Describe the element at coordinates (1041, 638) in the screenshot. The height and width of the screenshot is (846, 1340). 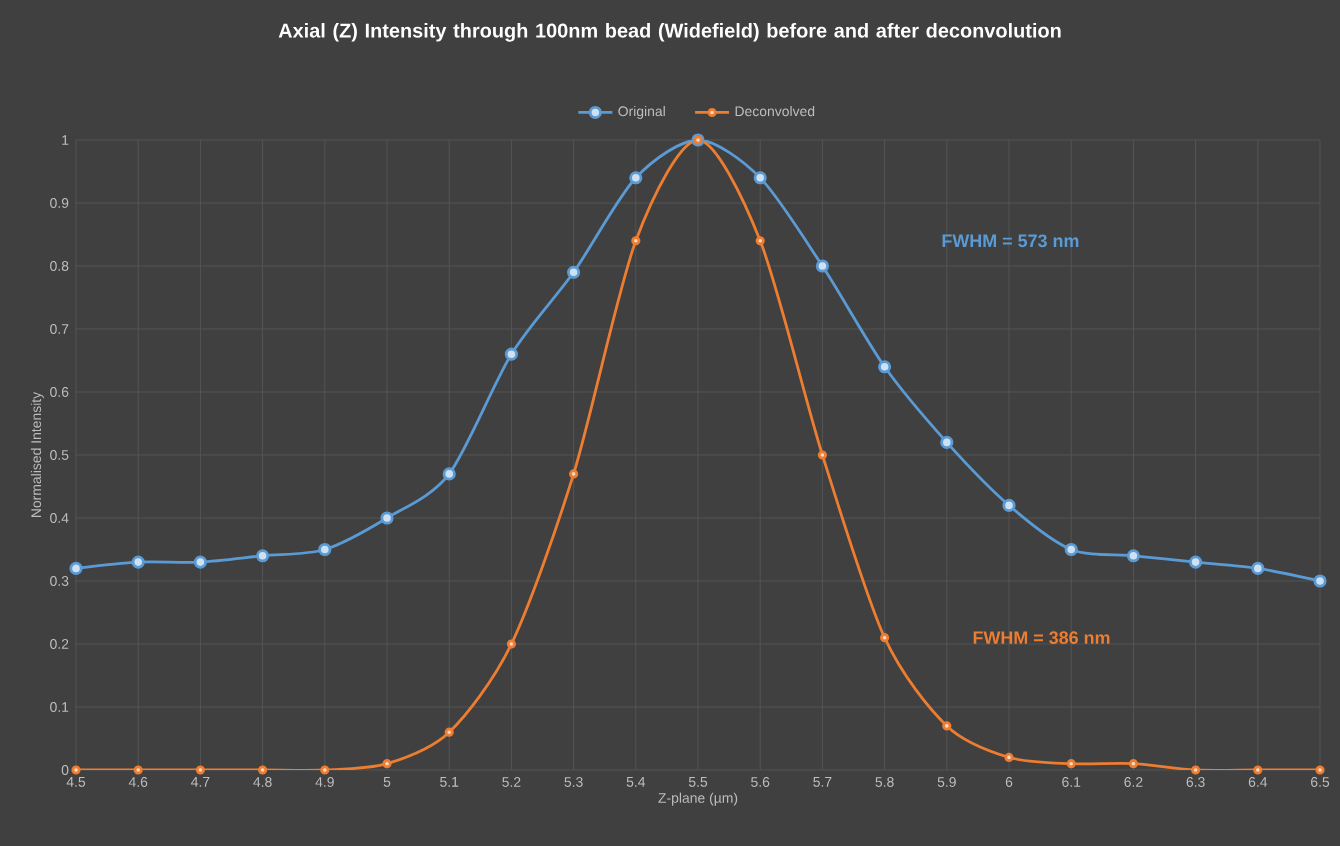
I see `annotation: FWHM = 386 nm` at that location.